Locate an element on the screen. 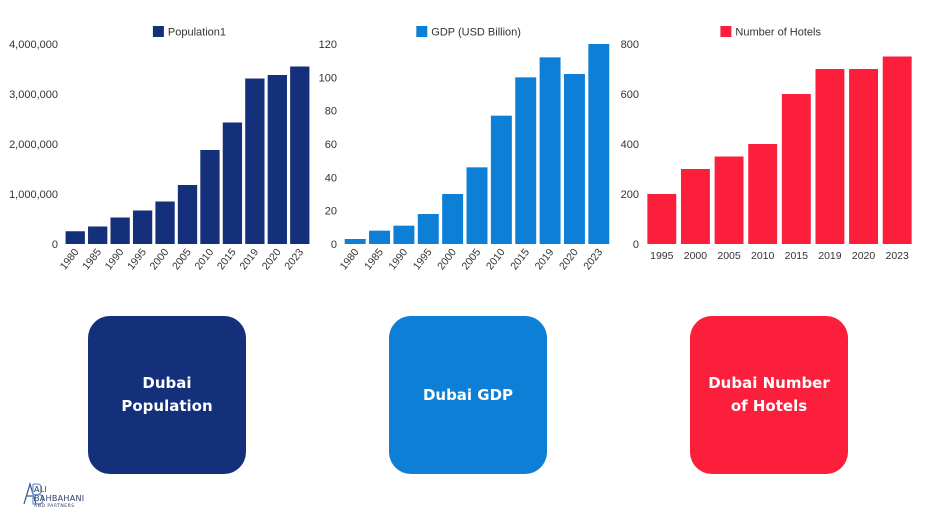 This screenshot has height=528, width=936. y-tick-label: 40 is located at coordinates (331, 178).